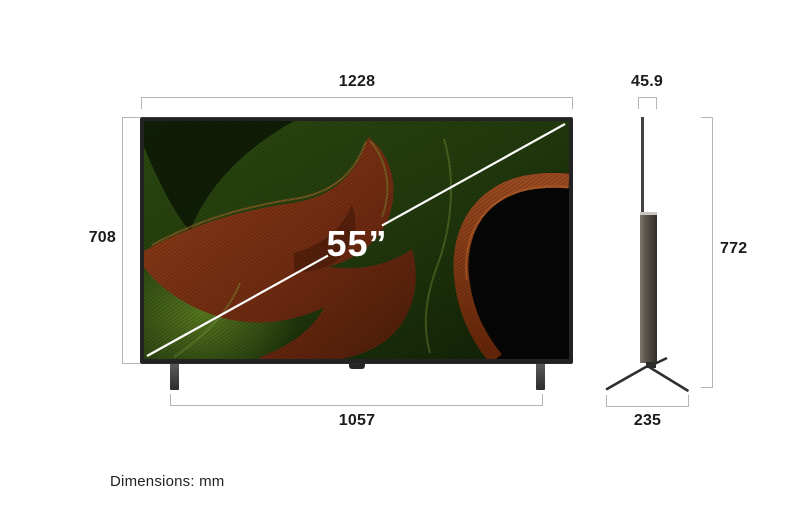 The image size is (800, 531). Describe the element at coordinates (647, 420) in the screenshot. I see `base-depth-label: 235` at that location.